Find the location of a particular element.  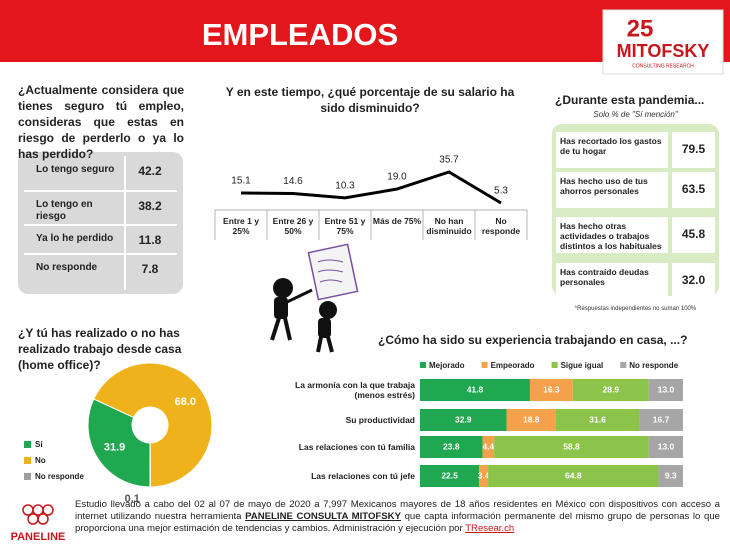

x-tick-label: No han disminuido is located at coordinates (449, 226).